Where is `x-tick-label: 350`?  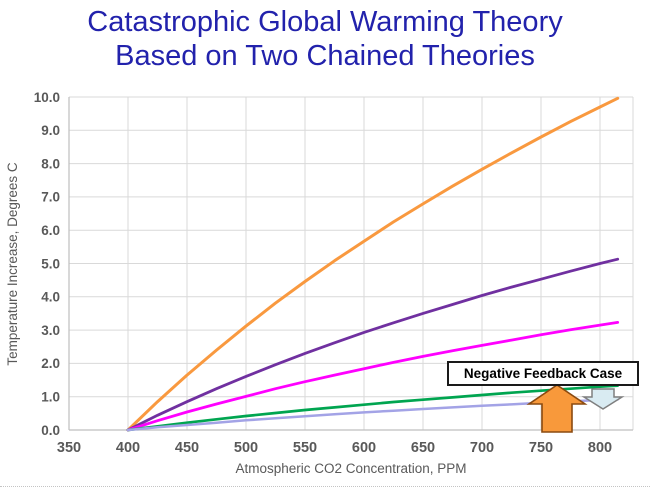
x-tick-label: 350 is located at coordinates (69, 448).